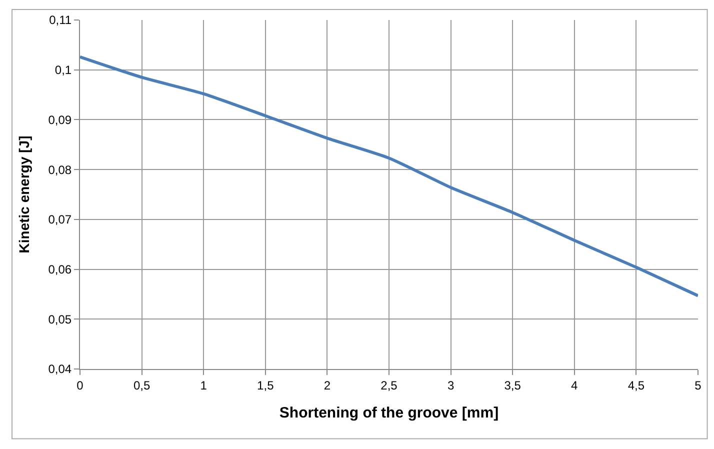 The height and width of the screenshot is (449, 714). I want to click on x-tick-label: 3, so click(450, 385).